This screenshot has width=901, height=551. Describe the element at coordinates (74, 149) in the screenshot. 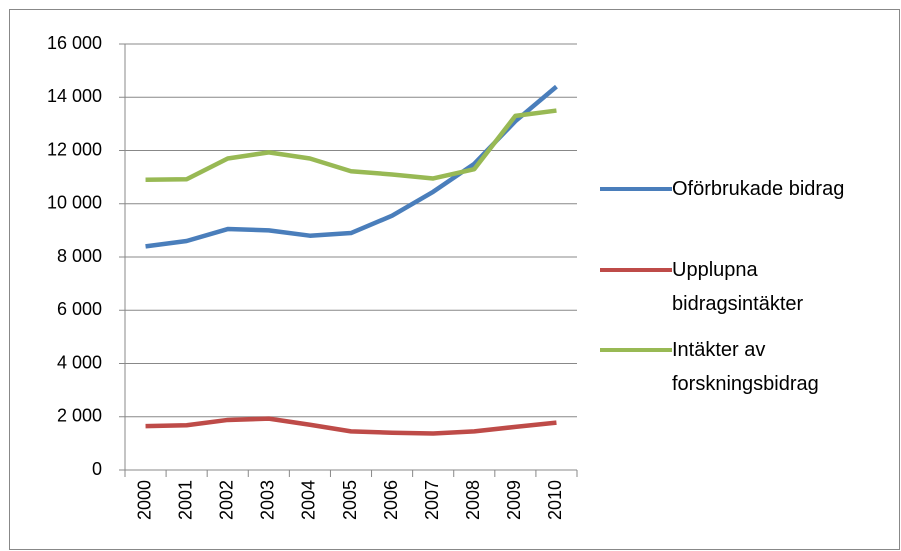

I see `y-tick-label: 12 000` at that location.